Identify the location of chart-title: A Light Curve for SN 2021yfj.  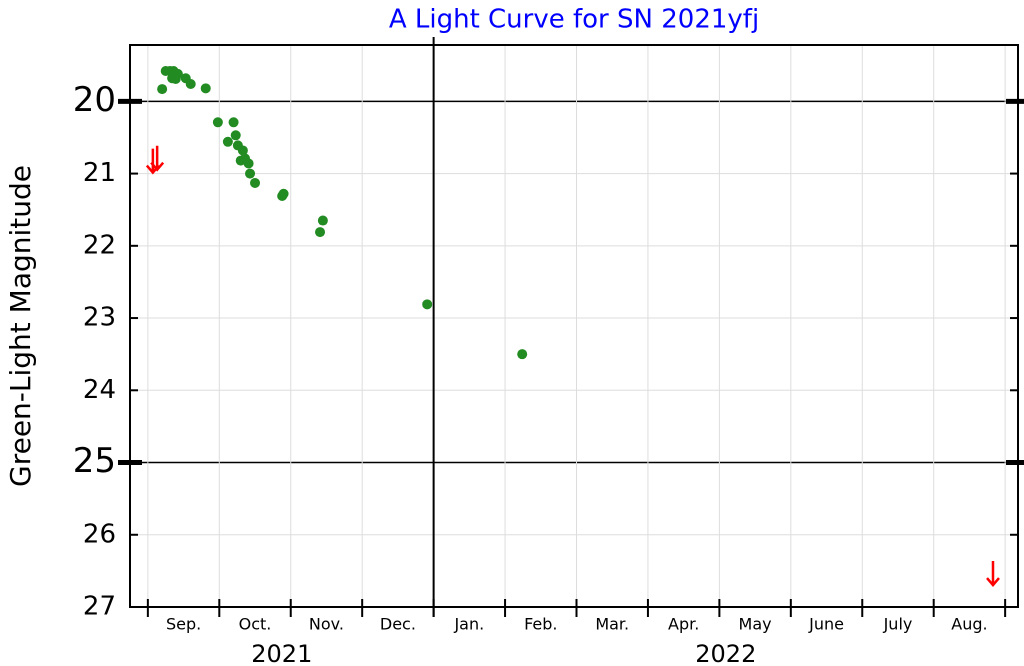
(574, 20).